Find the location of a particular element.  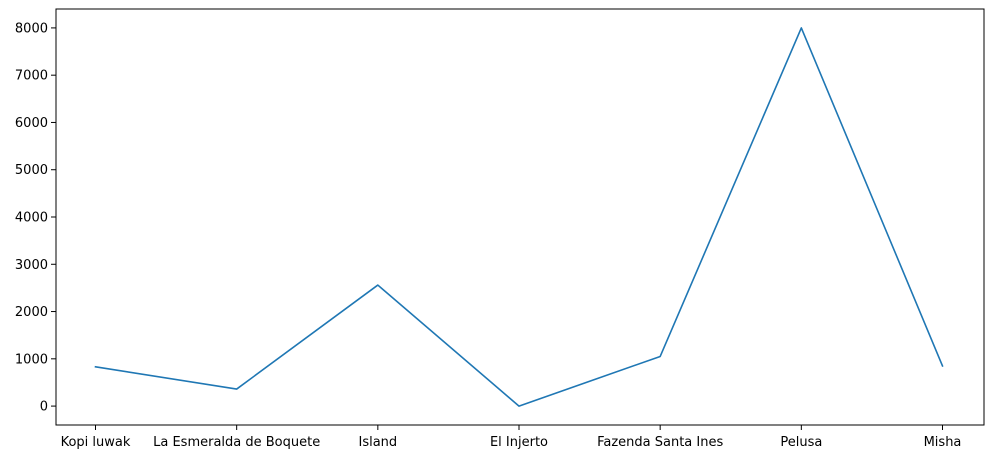

x-tick-label: El Injerto is located at coordinates (519, 442).